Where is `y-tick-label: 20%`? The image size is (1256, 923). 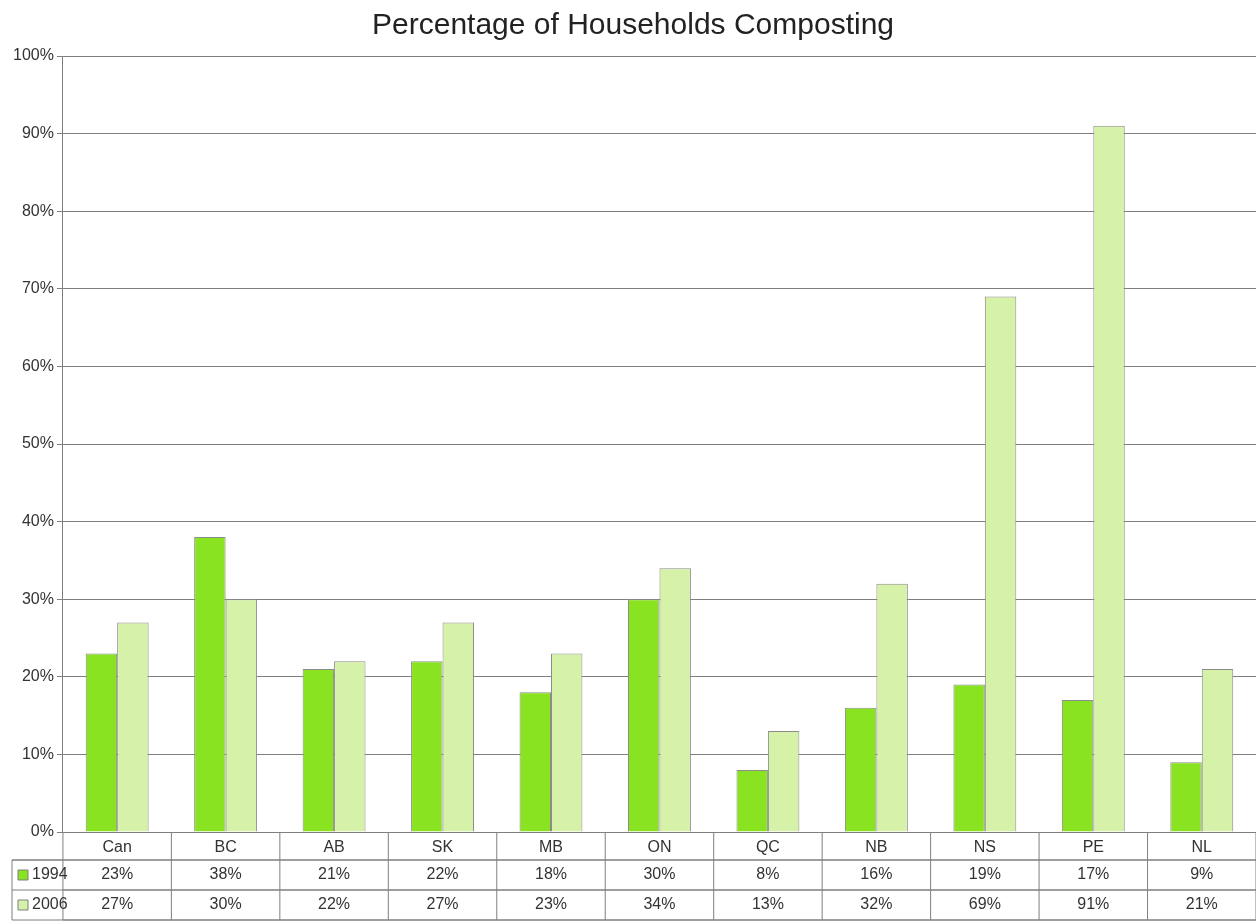 y-tick-label: 20% is located at coordinates (37, 676).